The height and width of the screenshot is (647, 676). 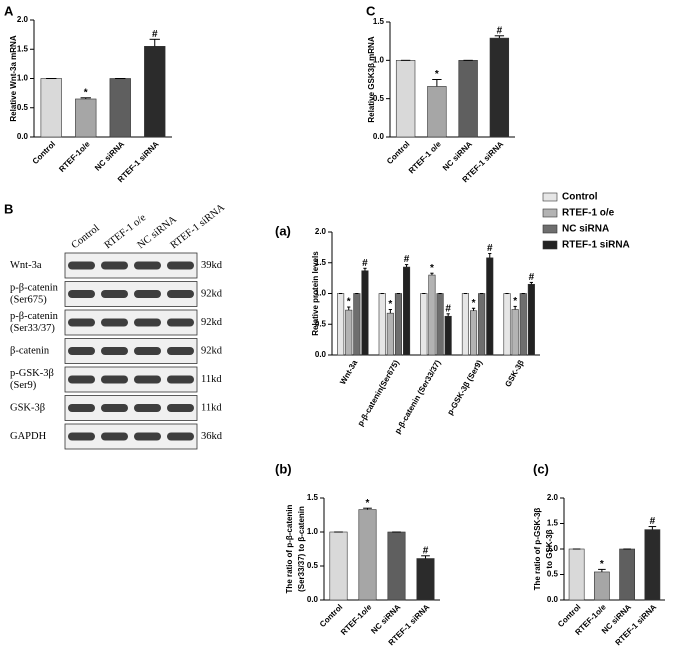 What do you see at coordinates (34, 287) in the screenshot?
I see `row-label: p-β-catenin` at bounding box center [34, 287].